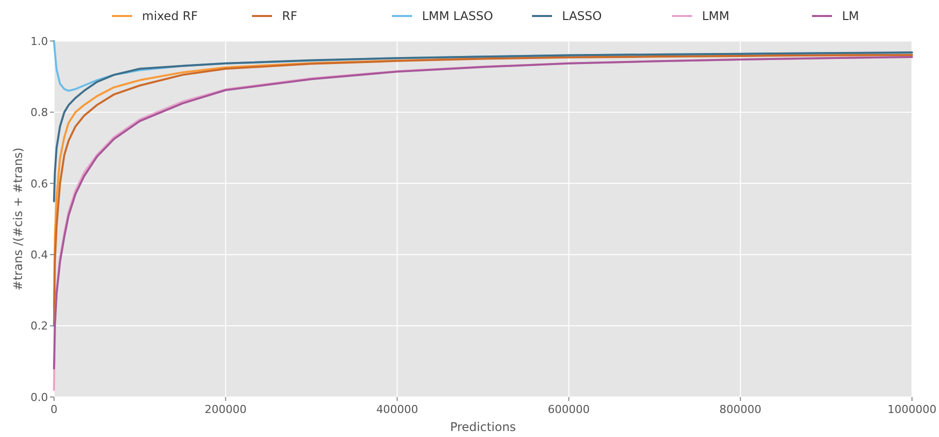 This screenshot has height=437, width=939. I want to click on y-tick-label: 1.0, so click(39, 41).